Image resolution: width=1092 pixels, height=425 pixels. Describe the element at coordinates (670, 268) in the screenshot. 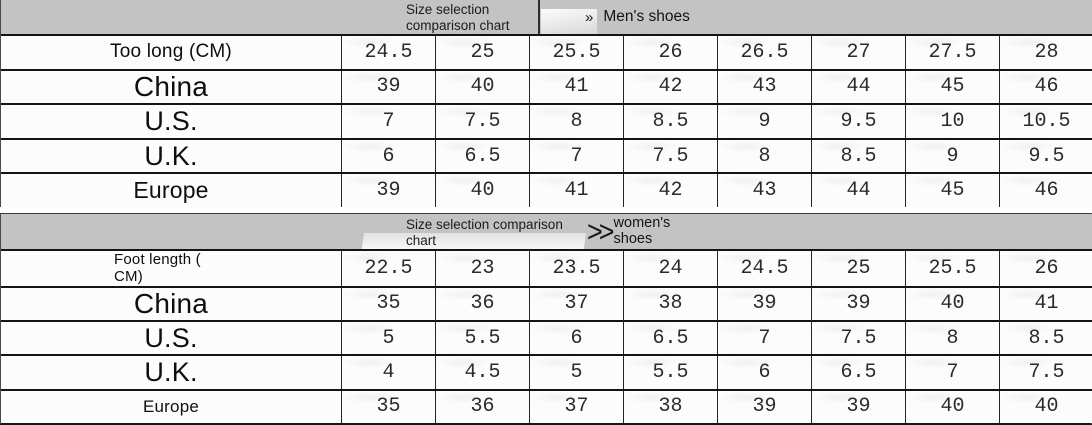

I see `size-cell: 24` at that location.